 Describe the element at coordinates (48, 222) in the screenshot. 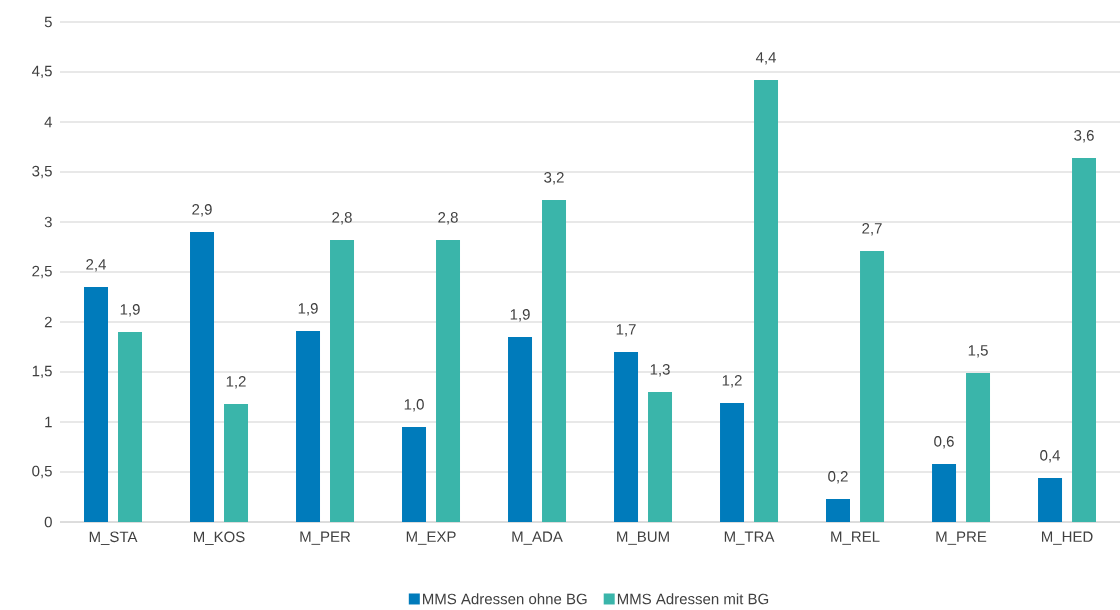

I see `y-tick-label: 3` at that location.